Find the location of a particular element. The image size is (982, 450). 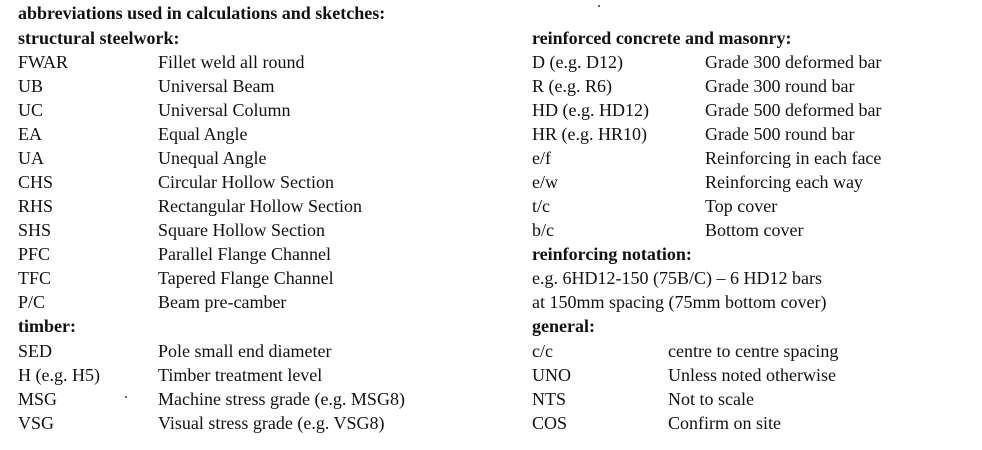

general-desc: centre to centre spacing is located at coordinates (753, 351).